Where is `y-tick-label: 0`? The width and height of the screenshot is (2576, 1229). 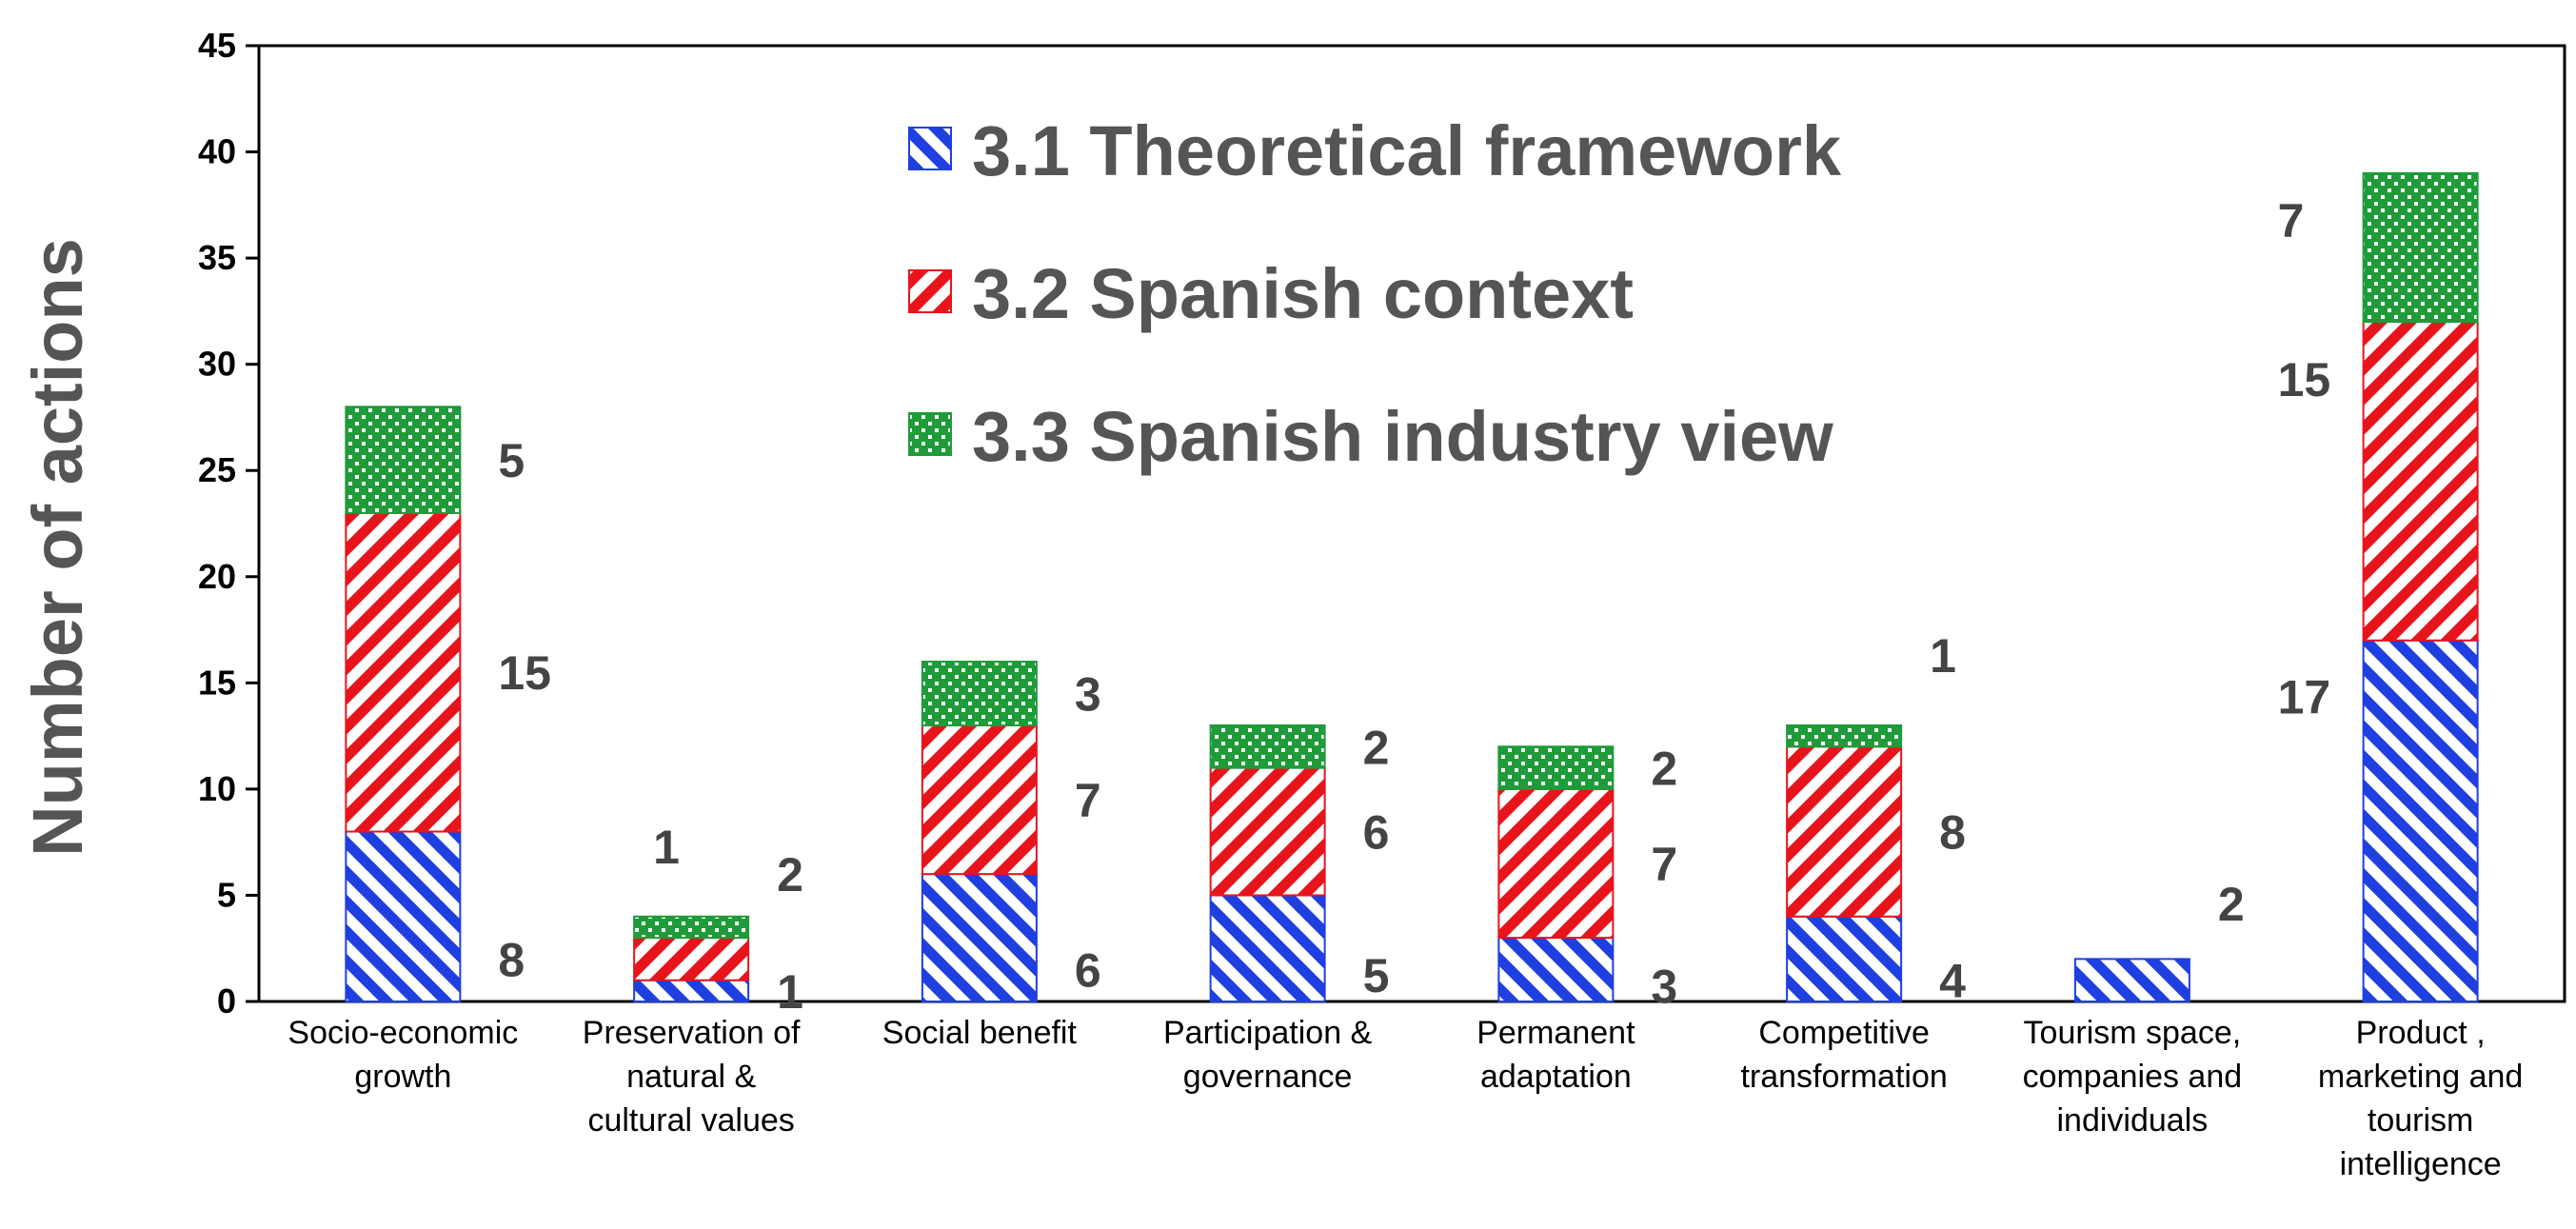 y-tick-label: 0 is located at coordinates (226, 1001).